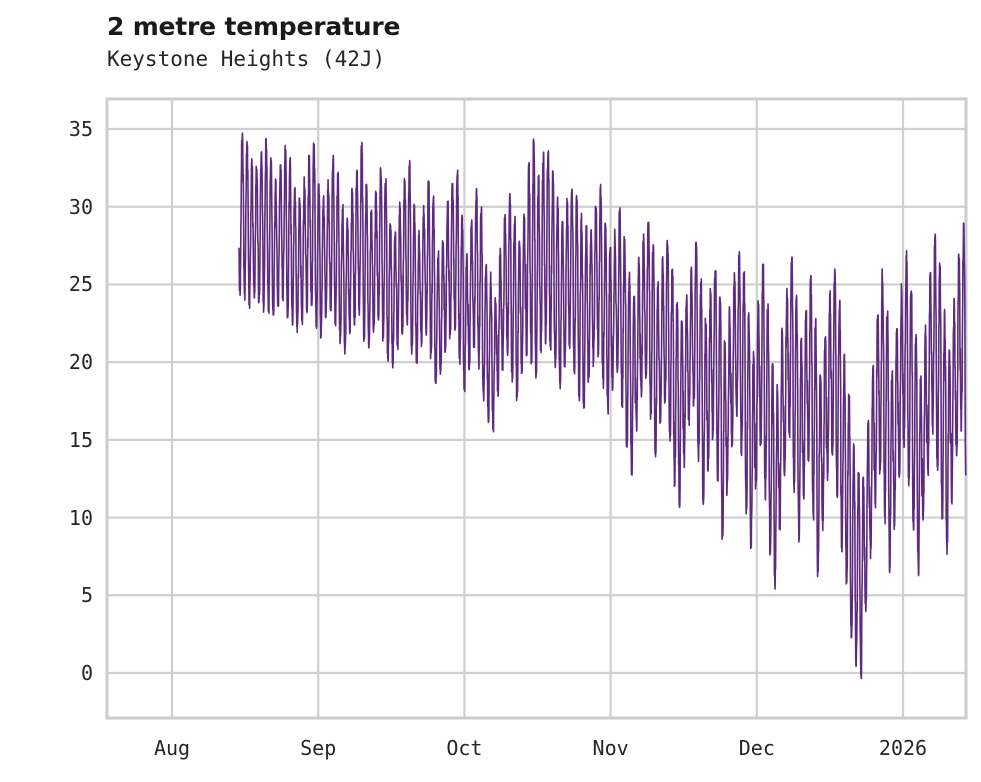 The image size is (981, 782). I want to click on x-axis-tick-label: Oct, so click(464, 748).